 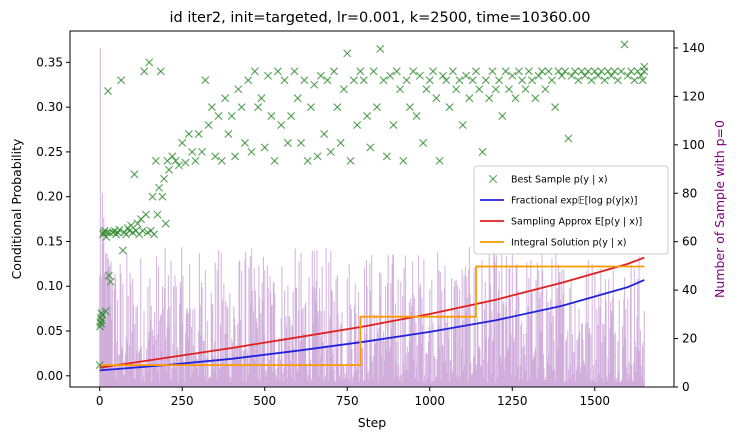 What do you see at coordinates (689, 242) in the screenshot?
I see `y2-tick-label: 60` at bounding box center [689, 242].